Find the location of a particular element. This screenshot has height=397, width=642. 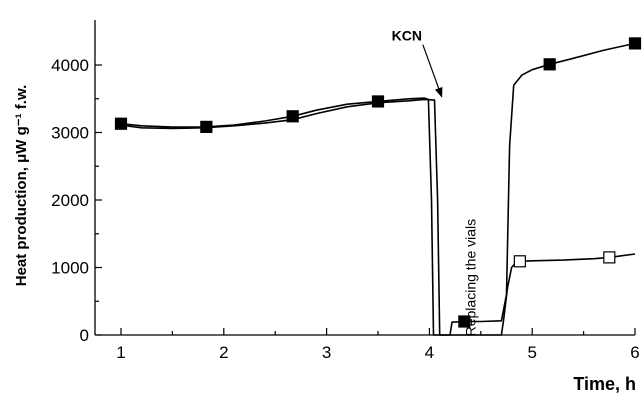

replacing-vials-label: Replacing the vials is located at coordinates (471, 278).